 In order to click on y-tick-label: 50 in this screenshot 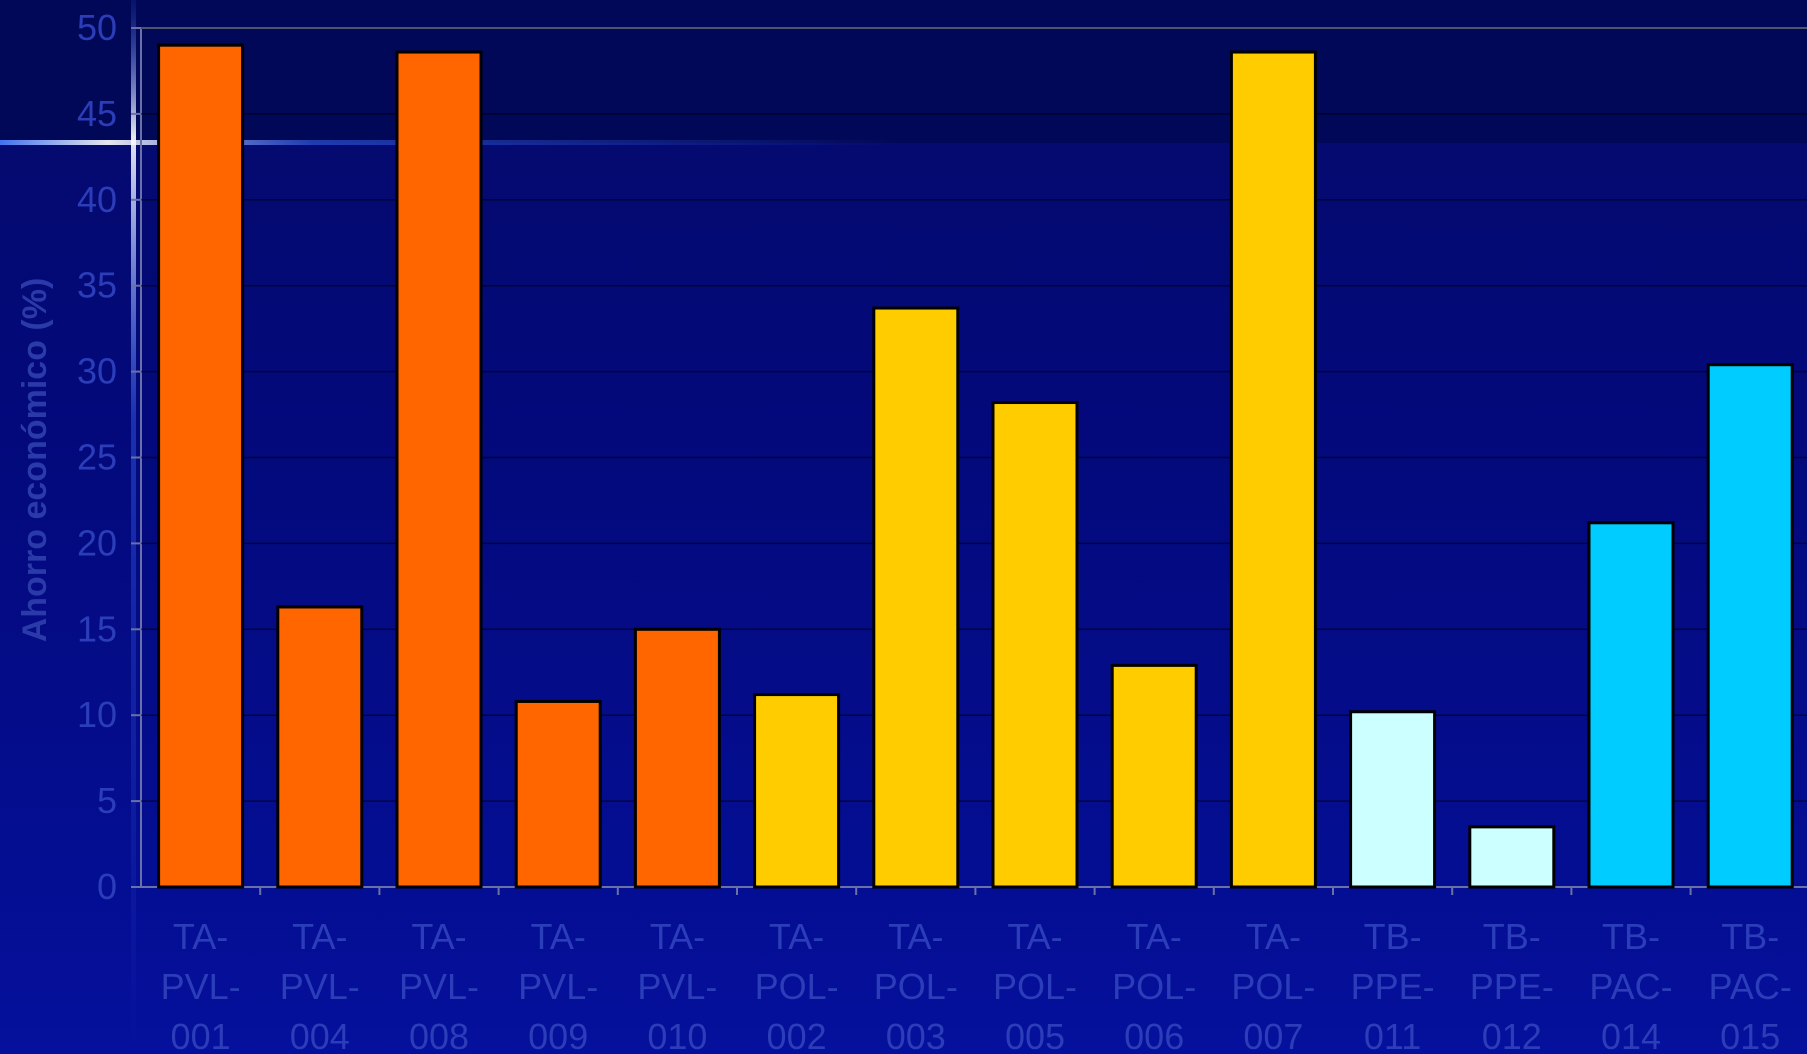, I will do `click(97, 27)`.